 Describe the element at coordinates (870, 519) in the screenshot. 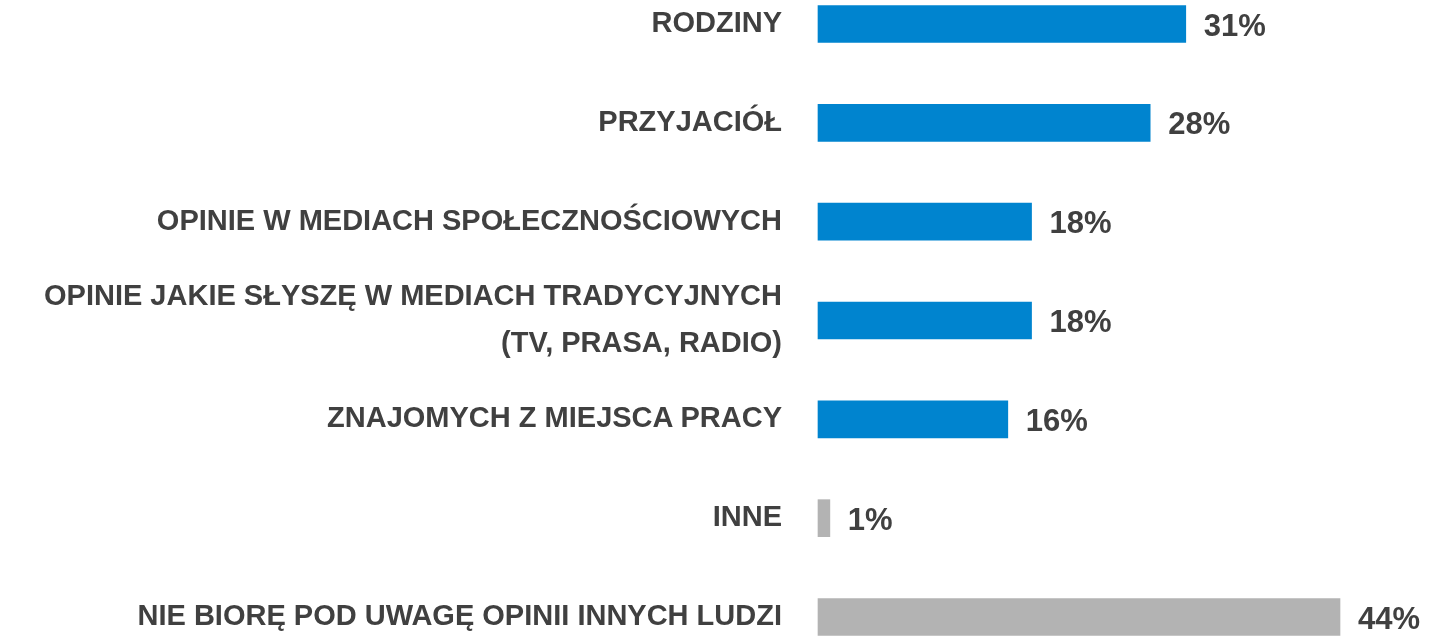

I see `data-label: 1%` at that location.